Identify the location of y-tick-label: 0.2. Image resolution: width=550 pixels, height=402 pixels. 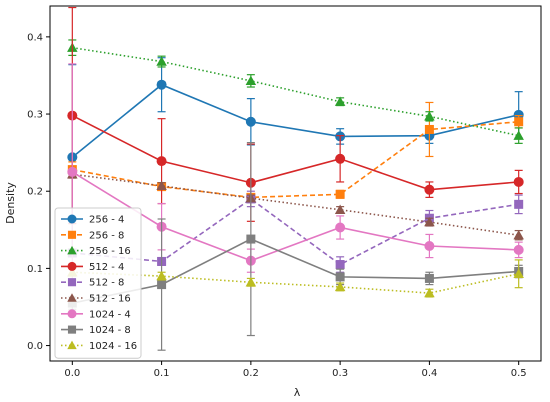
(35, 192).